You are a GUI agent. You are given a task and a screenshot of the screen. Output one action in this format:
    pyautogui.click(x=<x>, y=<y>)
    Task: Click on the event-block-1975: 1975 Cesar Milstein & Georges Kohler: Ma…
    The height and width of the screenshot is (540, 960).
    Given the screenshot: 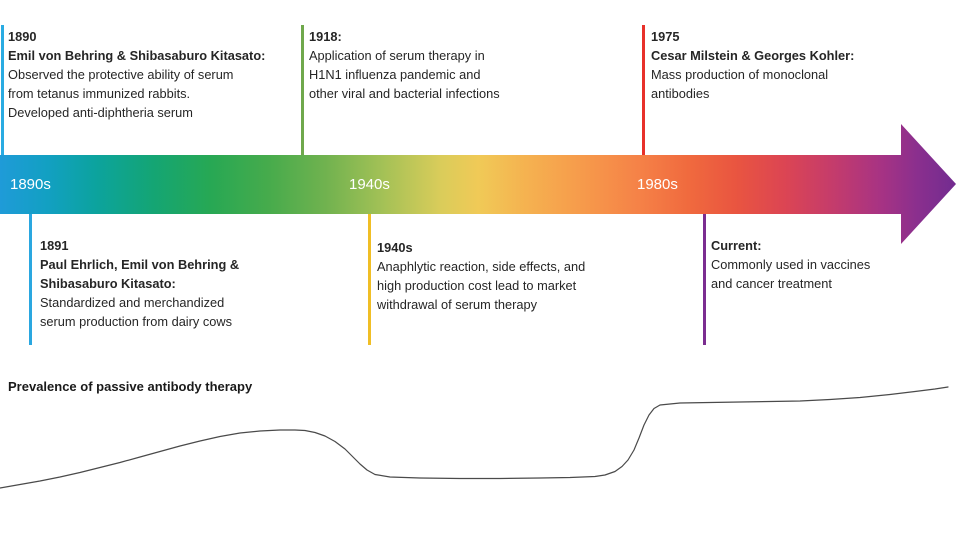 What is the action you would take?
    pyautogui.click(x=796, y=65)
    